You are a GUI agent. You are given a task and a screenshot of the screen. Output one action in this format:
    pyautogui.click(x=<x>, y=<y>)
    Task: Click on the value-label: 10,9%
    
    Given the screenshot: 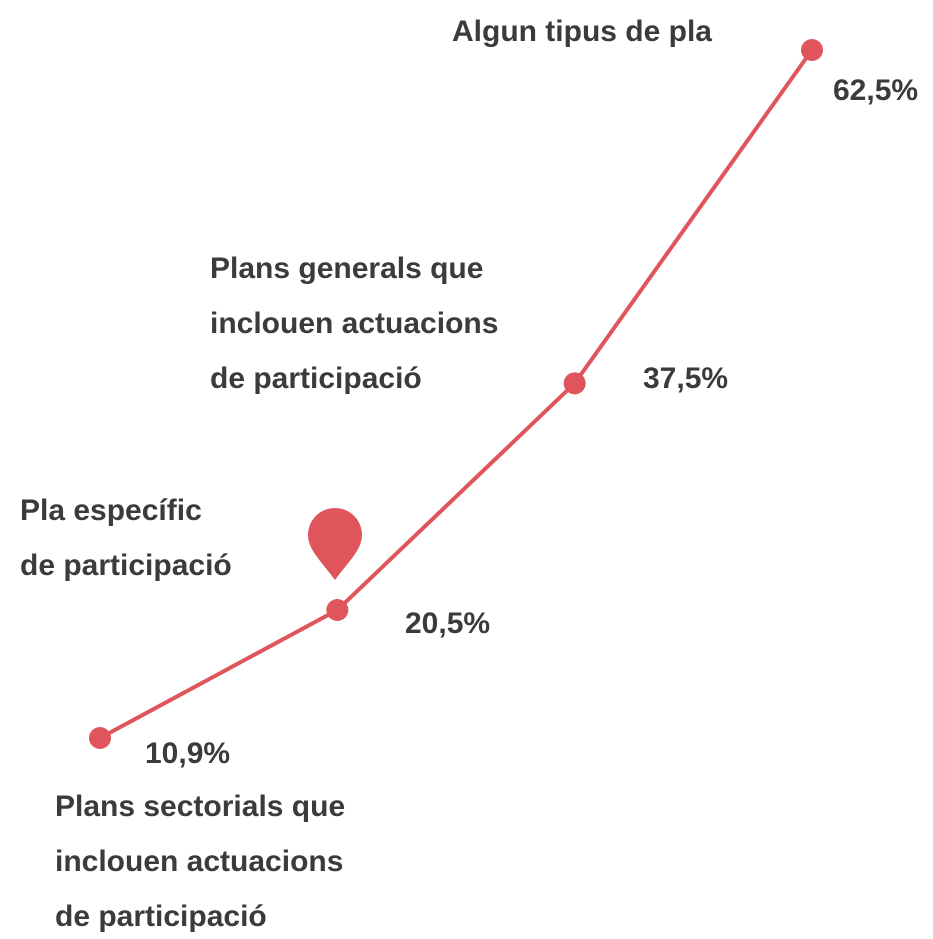 What is the action you would take?
    pyautogui.click(x=187, y=753)
    